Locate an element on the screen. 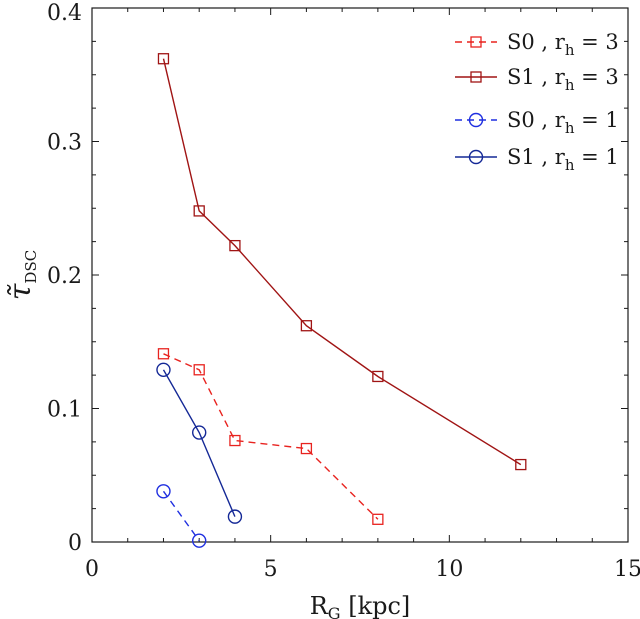 The width and height of the screenshot is (640, 619). x-axis-label-sub: G is located at coordinates (334, 611).